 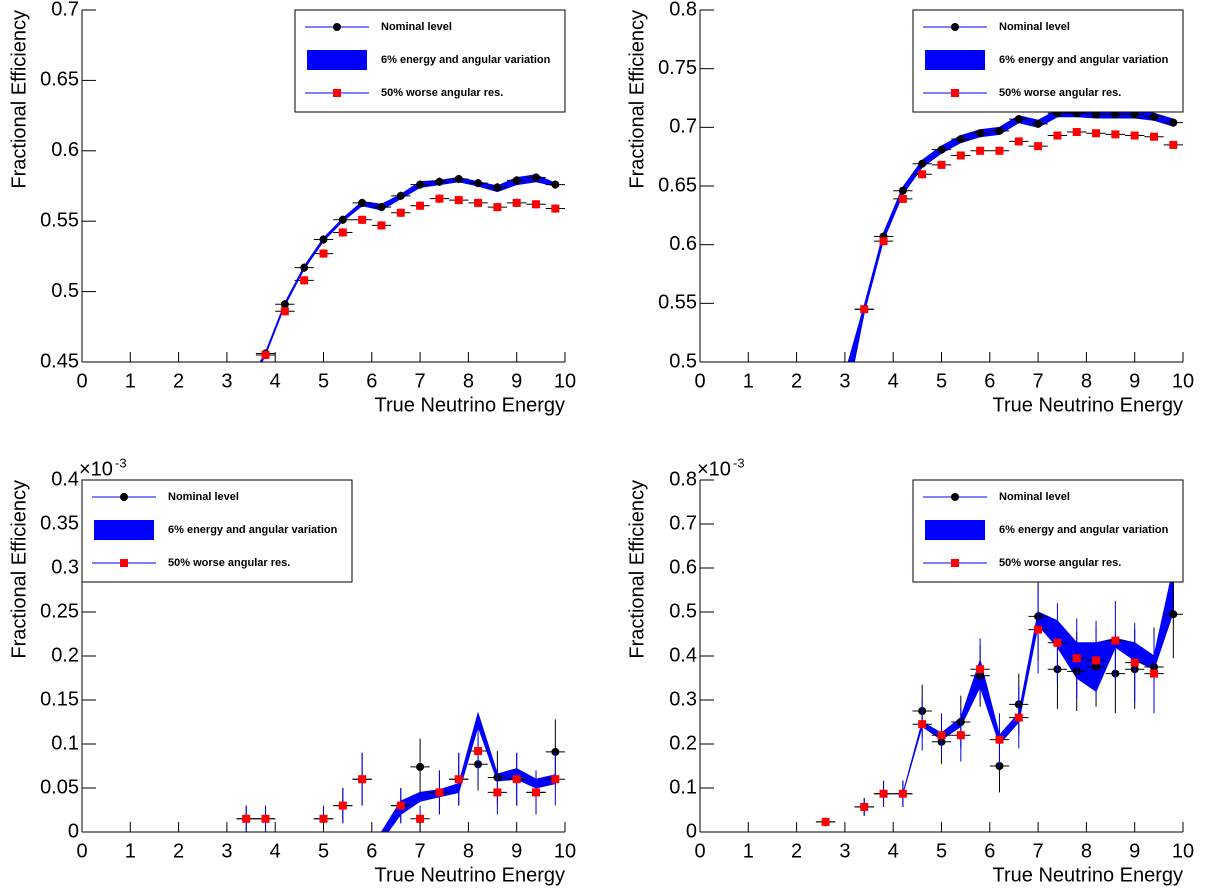 I want to click on x-tick-label: 5, so click(x=323, y=381).